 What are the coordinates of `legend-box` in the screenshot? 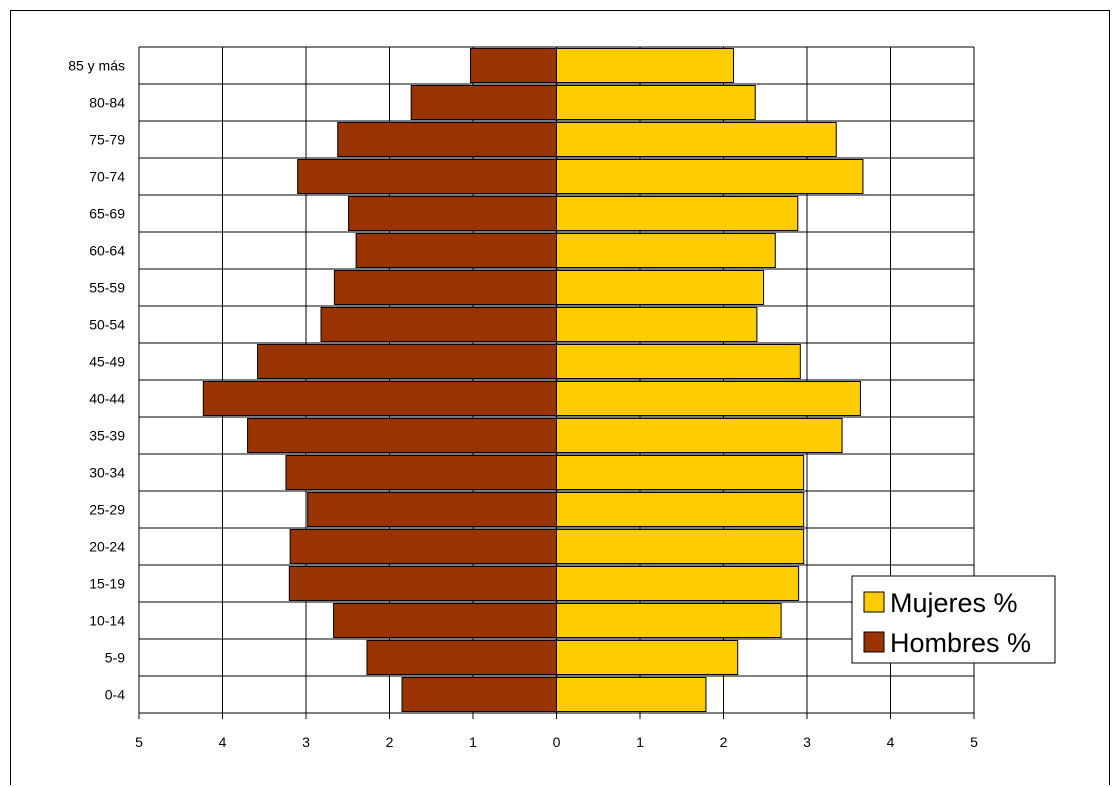 It's located at (953, 619).